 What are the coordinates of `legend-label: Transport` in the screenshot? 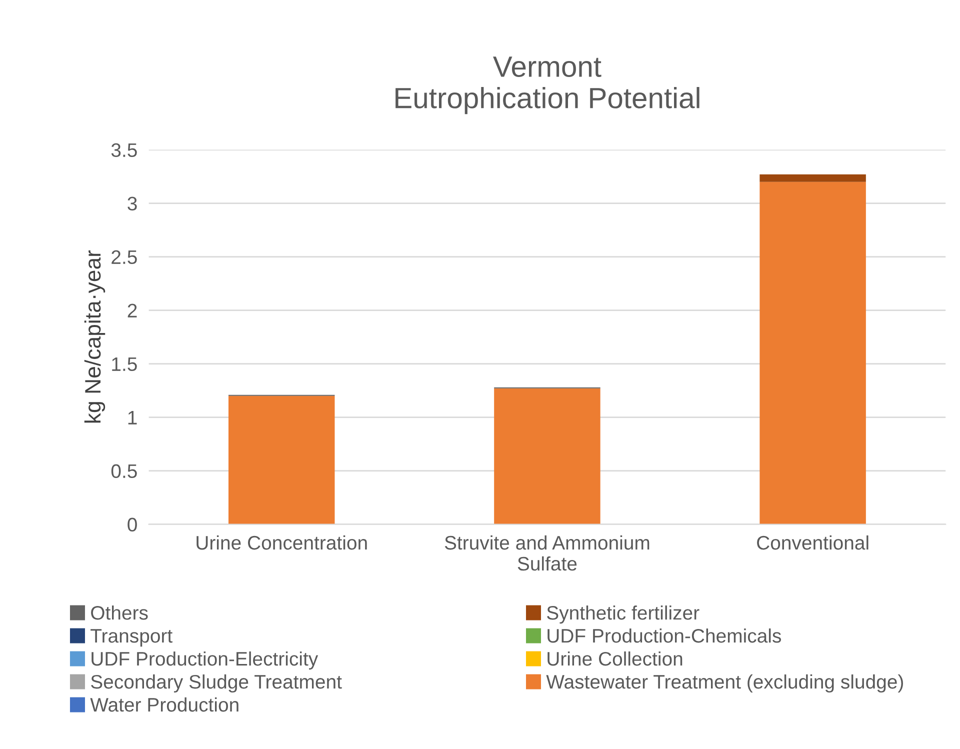 It's located at (131, 638).